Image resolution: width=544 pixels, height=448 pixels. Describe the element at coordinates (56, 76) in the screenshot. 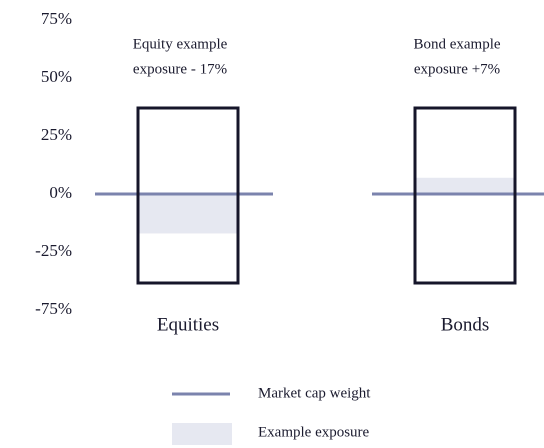

I see `y-tick-label: 50%` at that location.